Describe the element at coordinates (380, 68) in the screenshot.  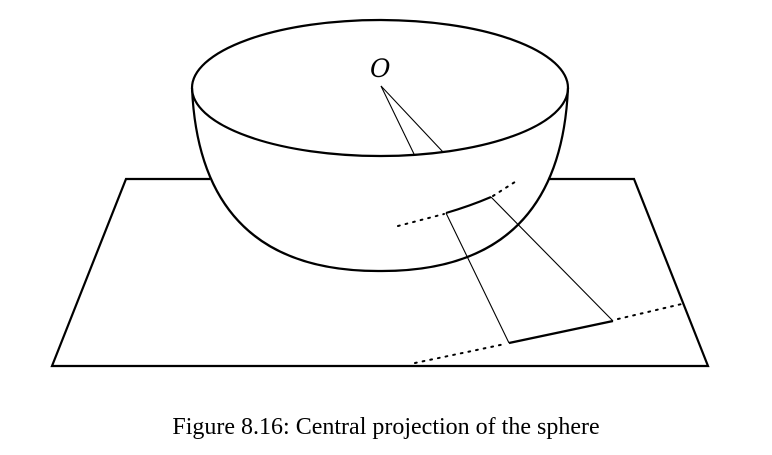
I see `center-label: O` at that location.